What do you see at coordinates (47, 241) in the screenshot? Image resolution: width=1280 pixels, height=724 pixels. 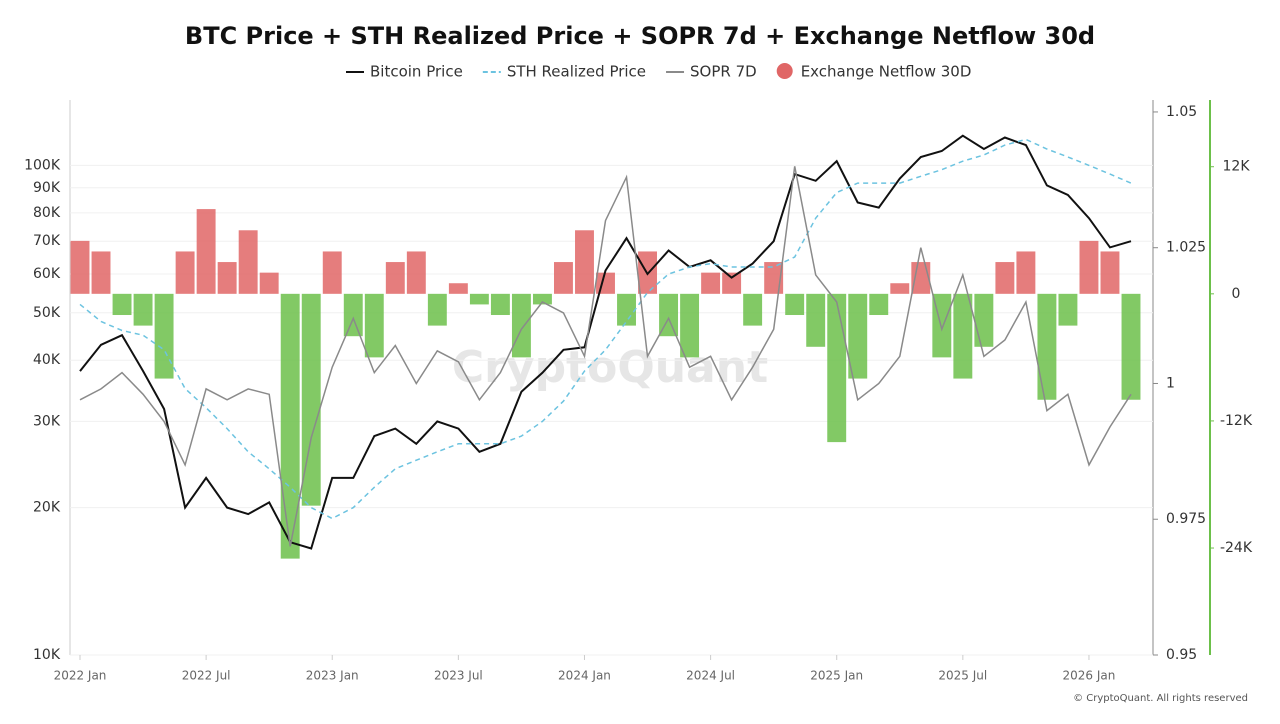 I see `y-tick-label: 70K` at bounding box center [47, 241].